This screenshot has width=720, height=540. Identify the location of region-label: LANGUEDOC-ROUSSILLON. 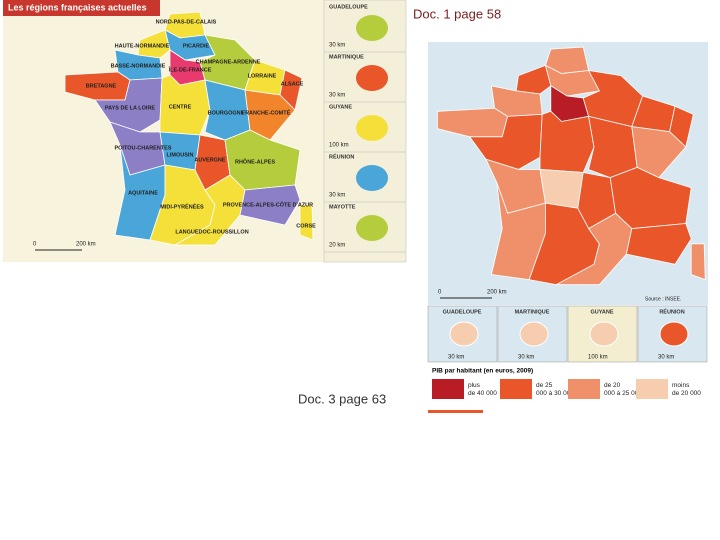
(211, 232).